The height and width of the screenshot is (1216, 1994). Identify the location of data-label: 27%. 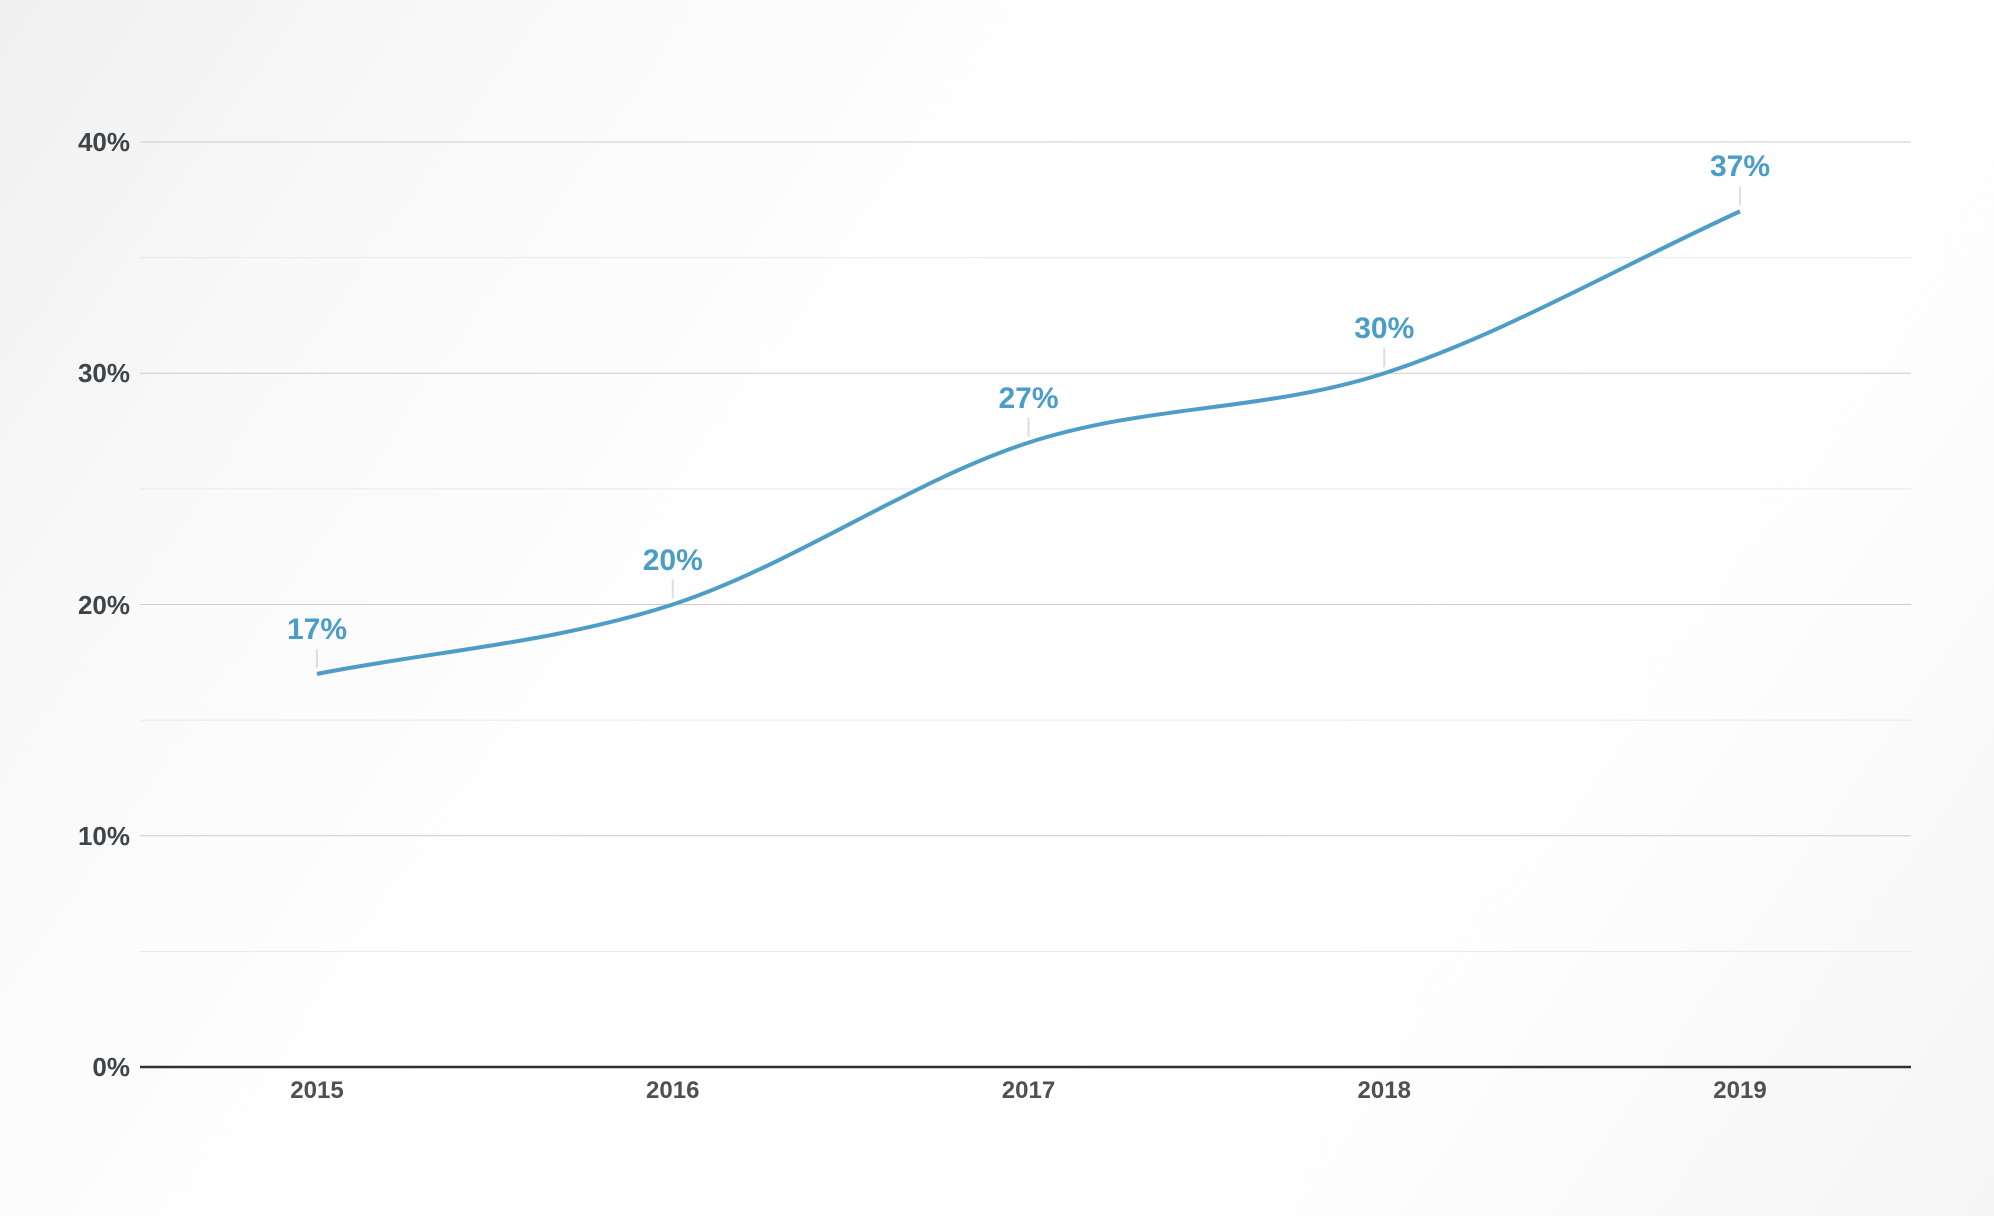
(1028, 398).